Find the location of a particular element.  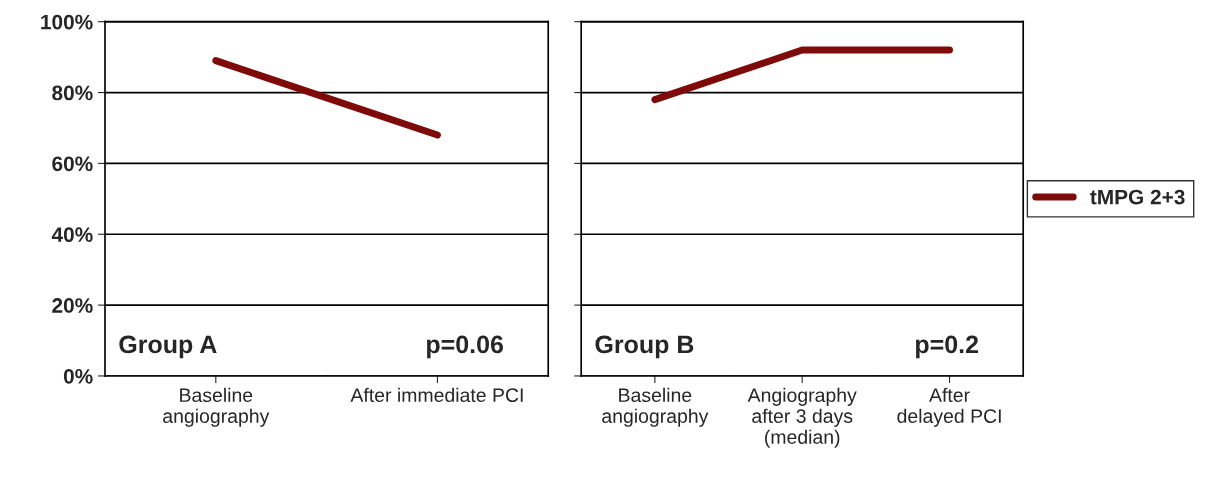

y-tick-label: 100% is located at coordinates (67, 22).